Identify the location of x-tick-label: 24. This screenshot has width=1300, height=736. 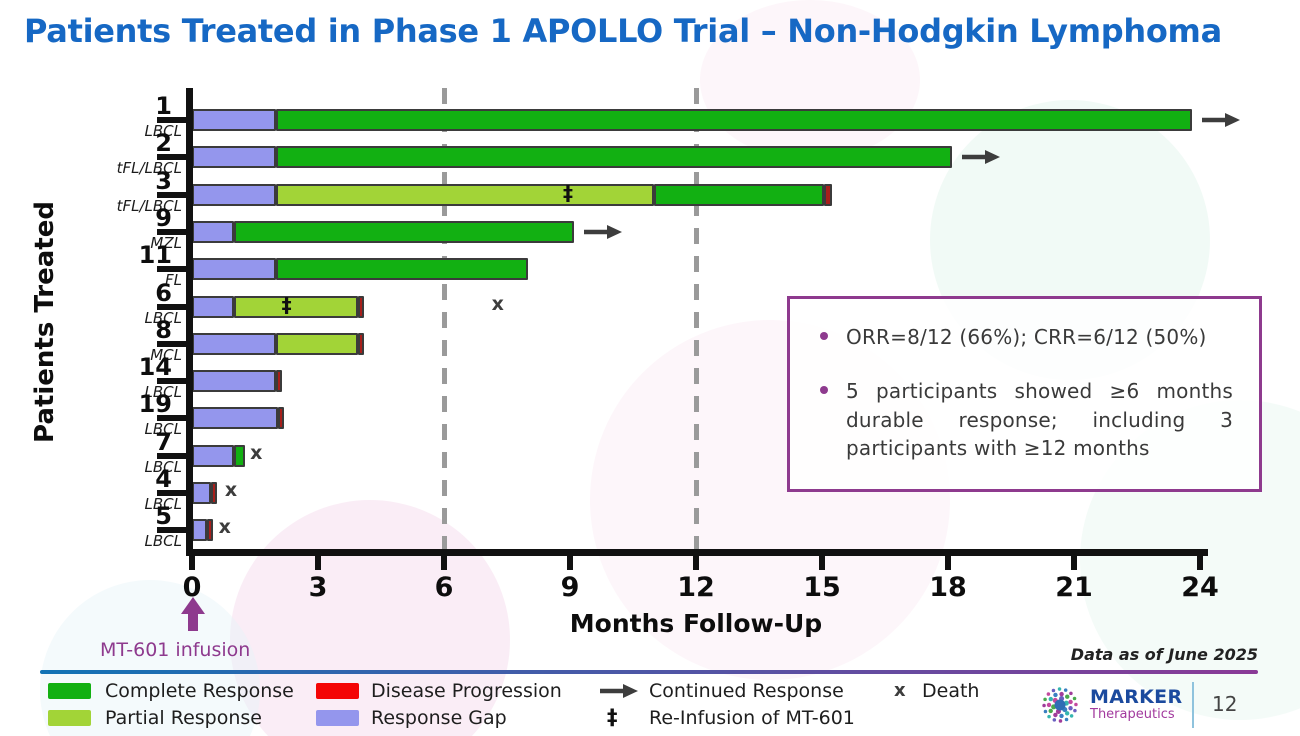
(1200, 587).